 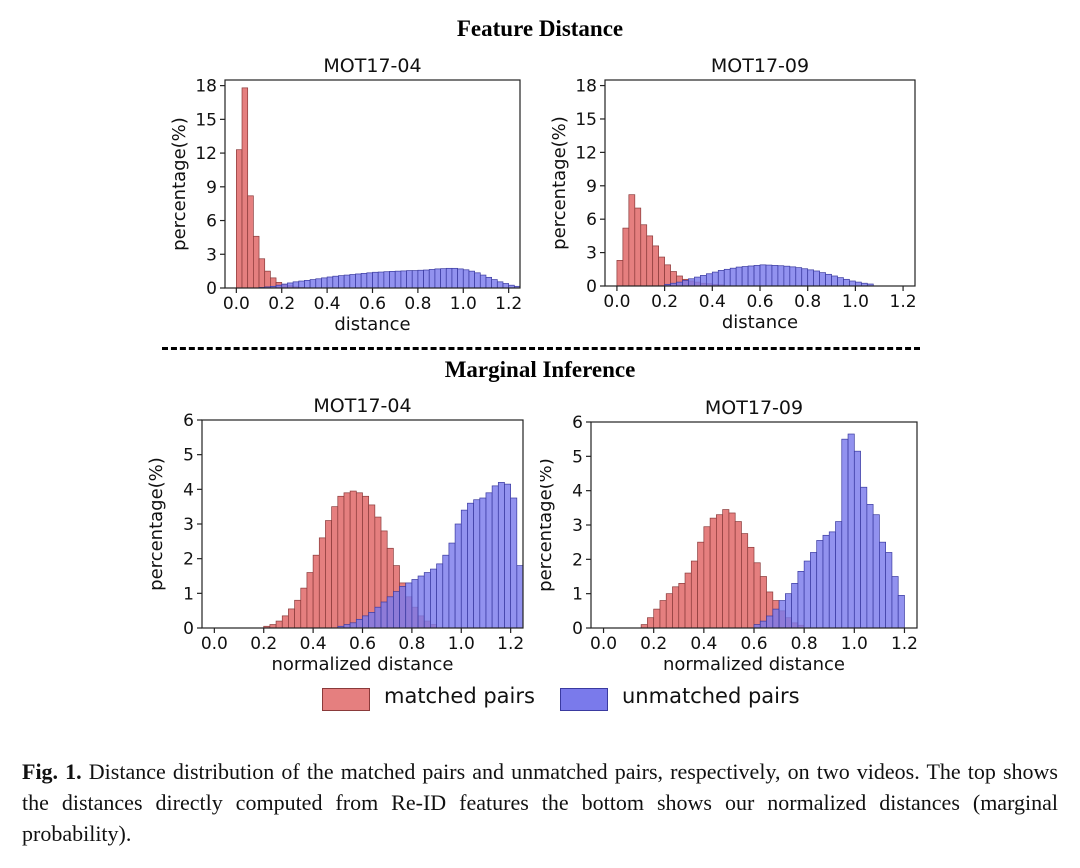 What do you see at coordinates (346, 699) in the screenshot?
I see `legend-swatch-matched` at bounding box center [346, 699].